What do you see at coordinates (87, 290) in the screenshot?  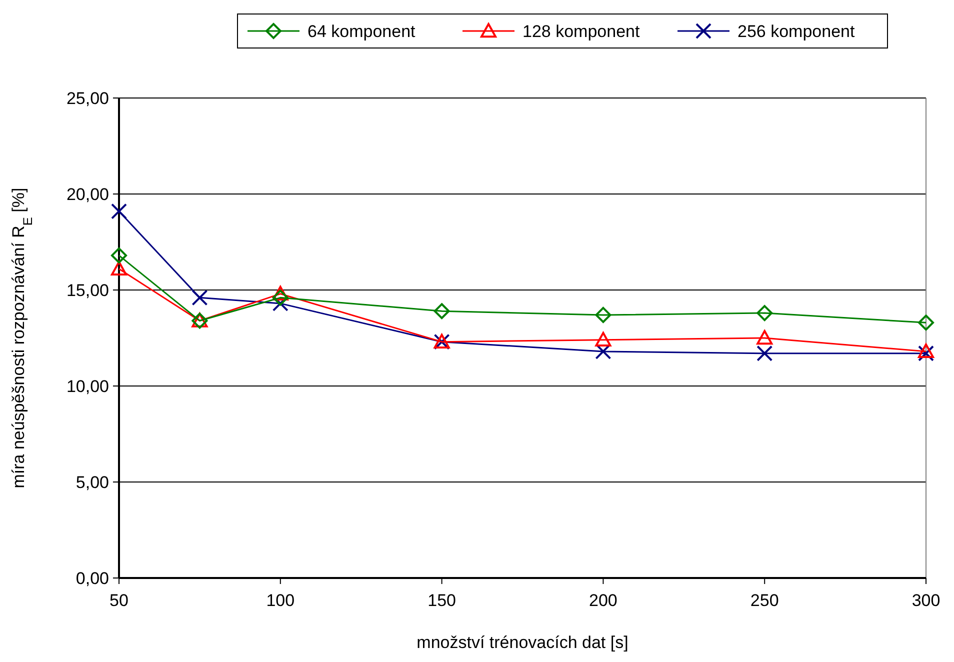 I see `y-tick-label: 15,00` at bounding box center [87, 290].